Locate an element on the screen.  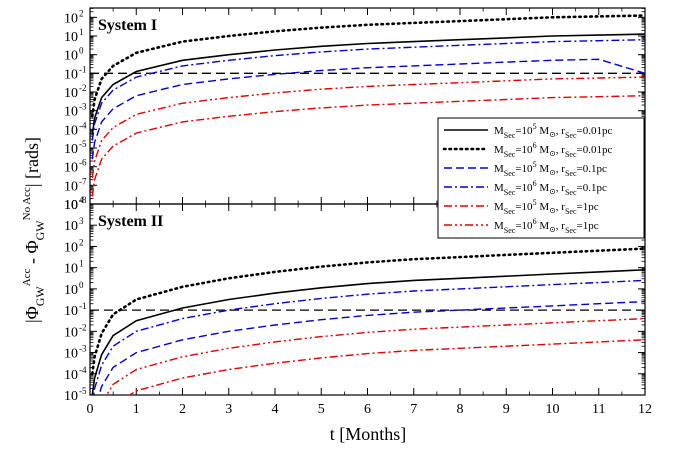
y-tick-exponent: -6 is located at coordinates (83, 163).